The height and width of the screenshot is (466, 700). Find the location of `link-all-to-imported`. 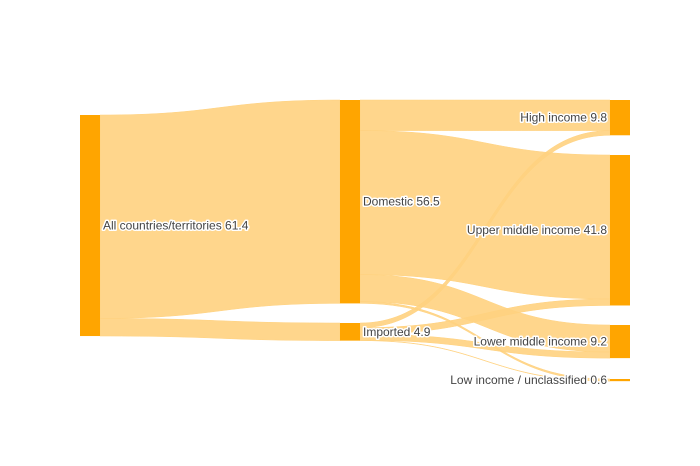

link-all-to-imported is located at coordinates (220, 329).